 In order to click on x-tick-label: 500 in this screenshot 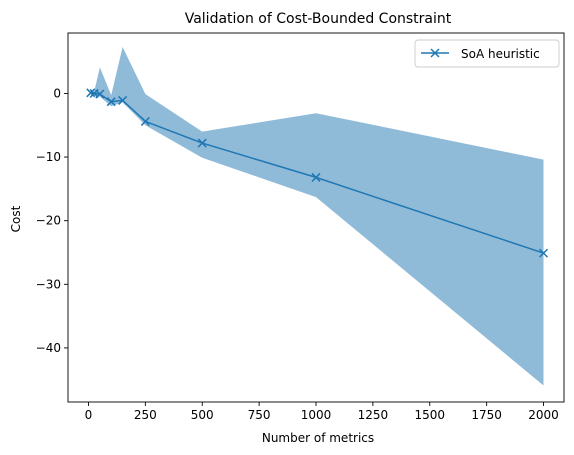, I will do `click(202, 415)`.